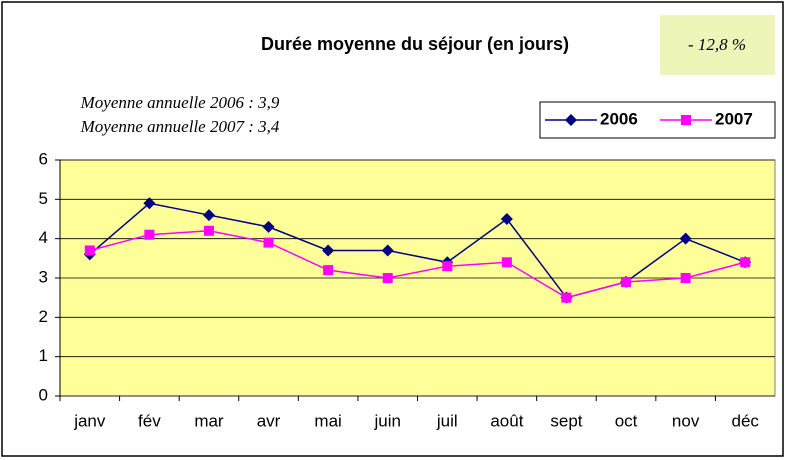  I want to click on y-tick-label: 2, so click(43, 316).